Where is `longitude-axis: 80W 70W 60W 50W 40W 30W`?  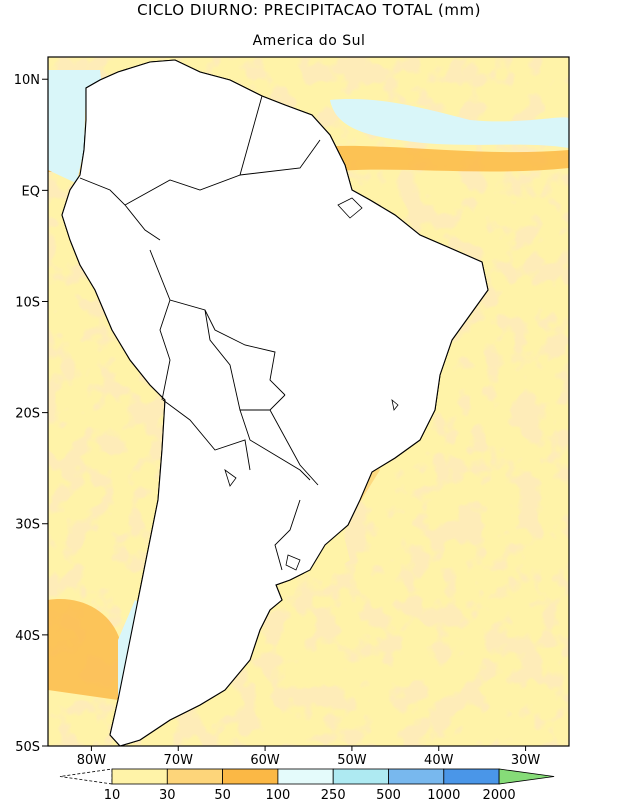 longitude-axis: 80W 70W 60W 50W 40W 30W is located at coordinates (309, 757).